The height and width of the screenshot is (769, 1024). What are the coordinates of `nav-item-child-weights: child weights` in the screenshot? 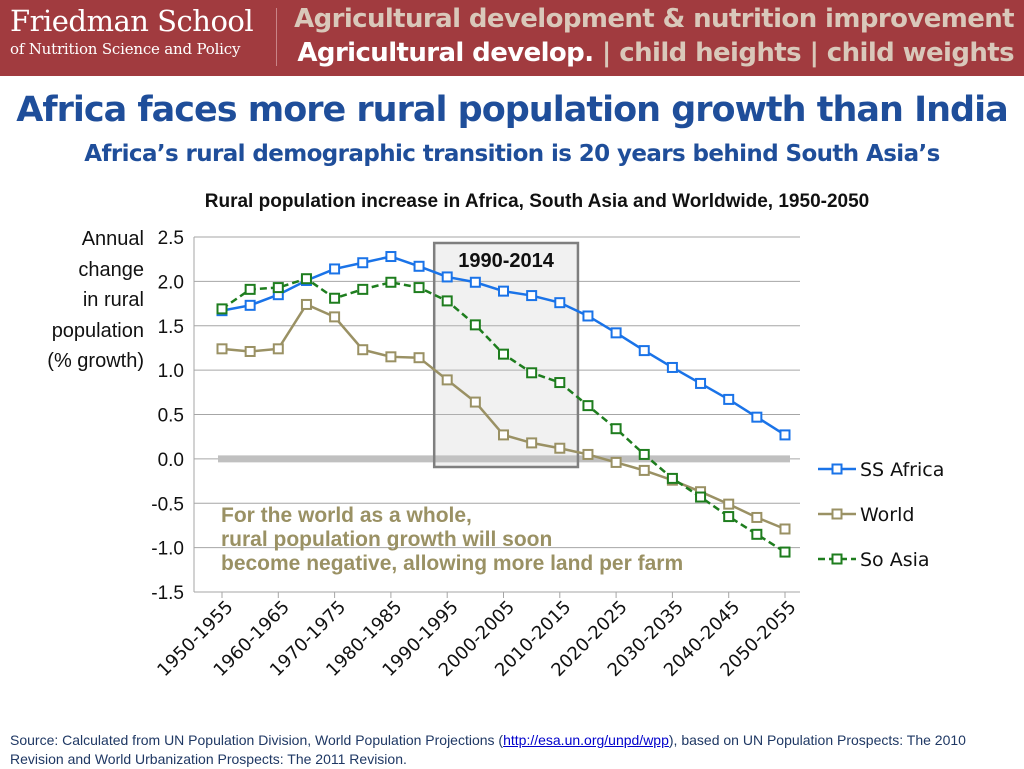 It's located at (920, 53).